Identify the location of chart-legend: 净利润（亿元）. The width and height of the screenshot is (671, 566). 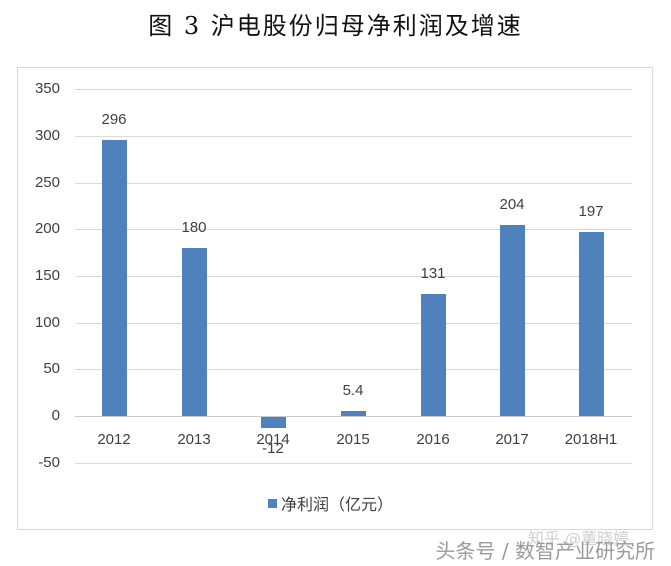
(330, 503).